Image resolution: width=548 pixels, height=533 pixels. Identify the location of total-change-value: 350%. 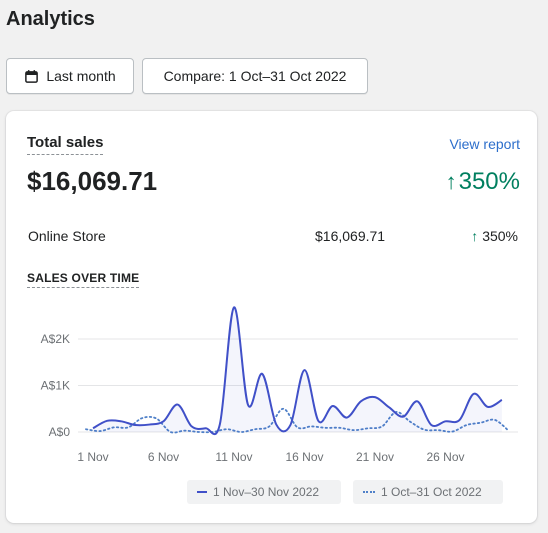
(489, 181).